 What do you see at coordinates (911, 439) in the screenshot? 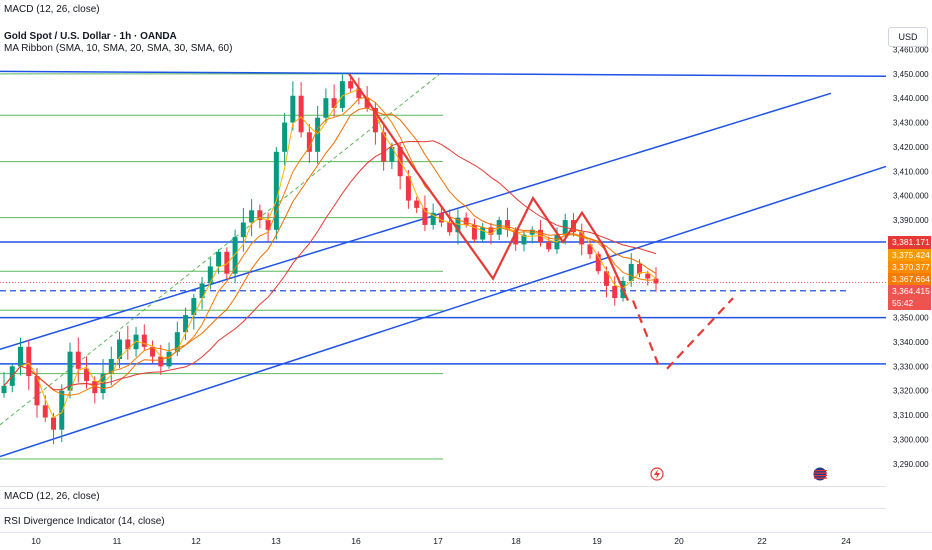
I see `y-axis-tick-label: 3,300.000` at bounding box center [911, 439].